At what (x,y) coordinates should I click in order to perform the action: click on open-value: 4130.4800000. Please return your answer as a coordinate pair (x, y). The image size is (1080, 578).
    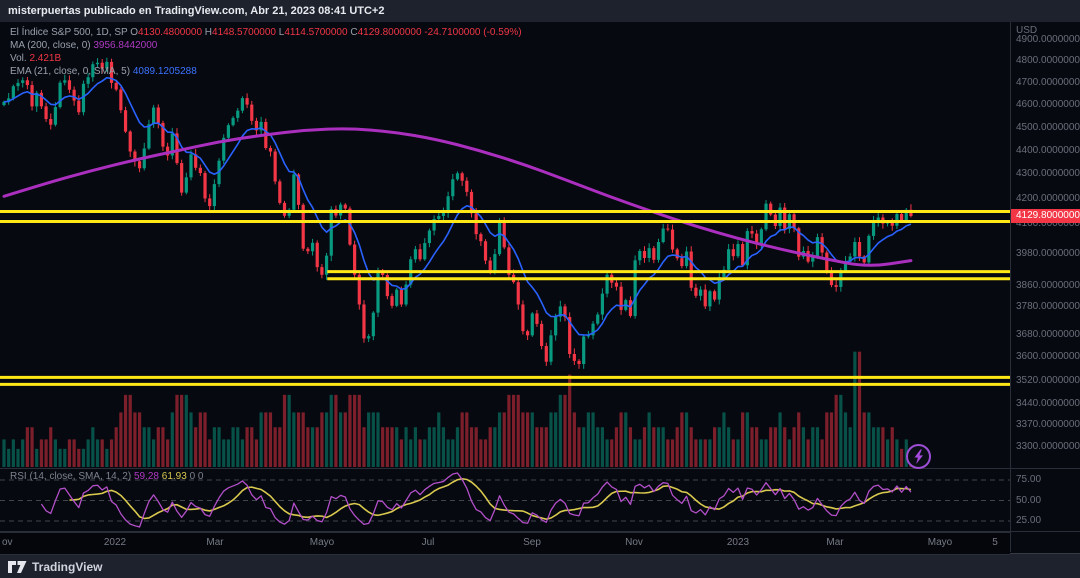
    Looking at the image, I should click on (170, 32).